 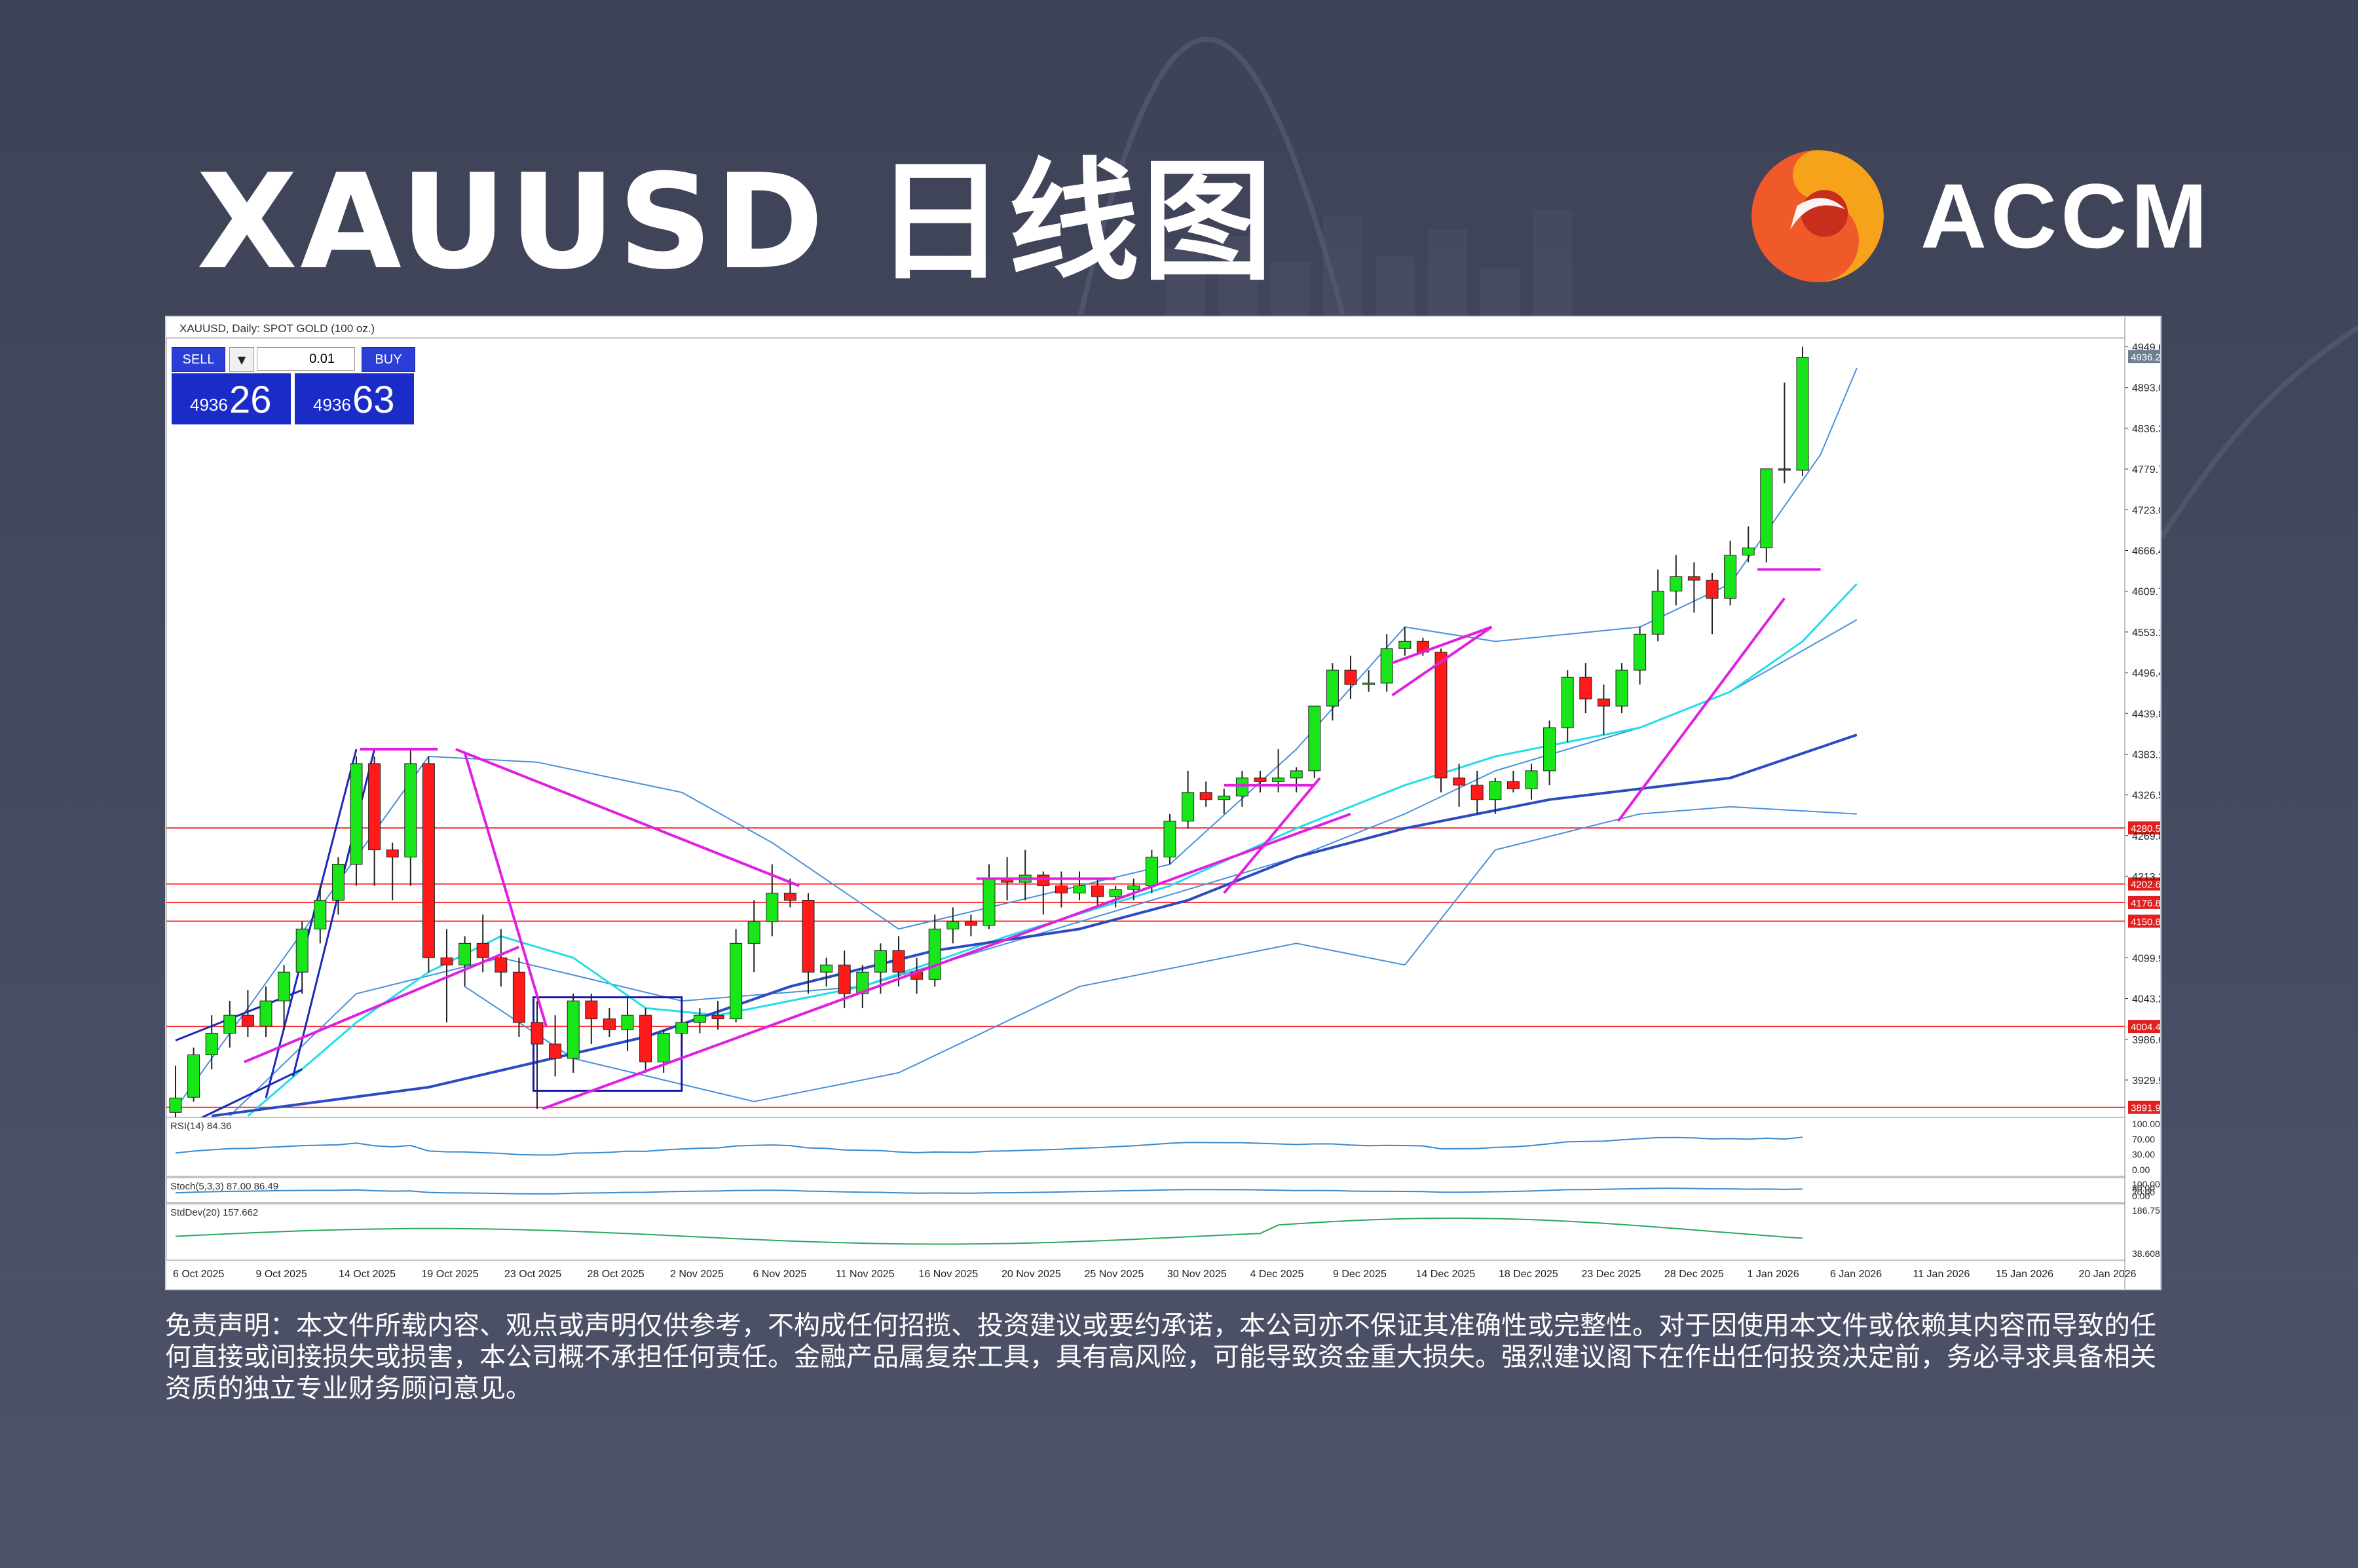 I want to click on sell-price: 4936 26, so click(x=232, y=398).